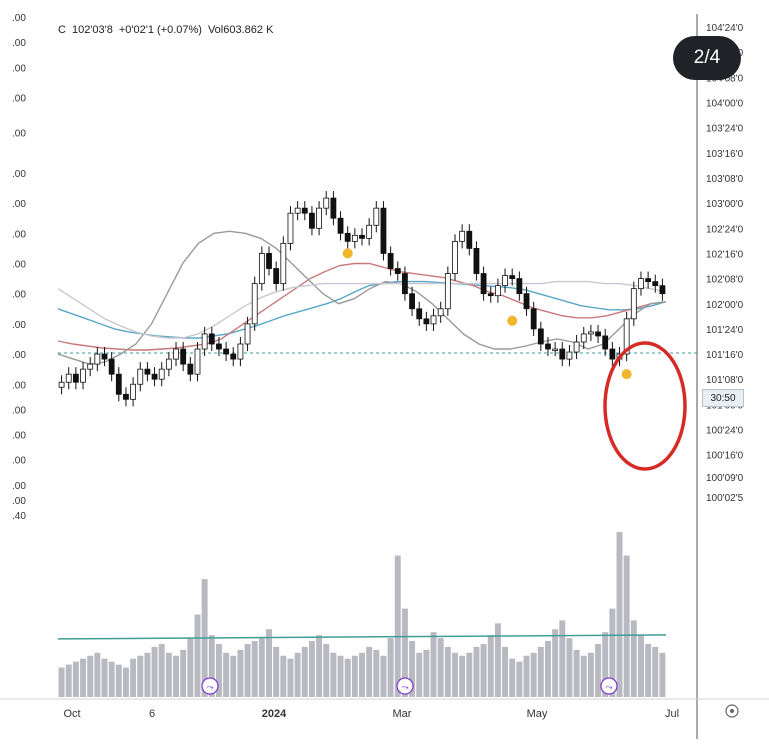 The image size is (769, 744). I want to click on time-tick-label: 6, so click(152, 714).